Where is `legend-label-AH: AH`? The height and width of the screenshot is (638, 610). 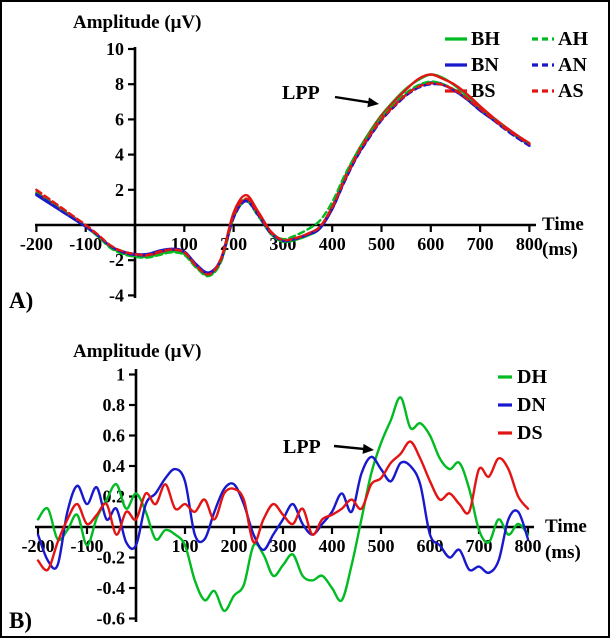
legend-label-AH: AH is located at coordinates (573, 39).